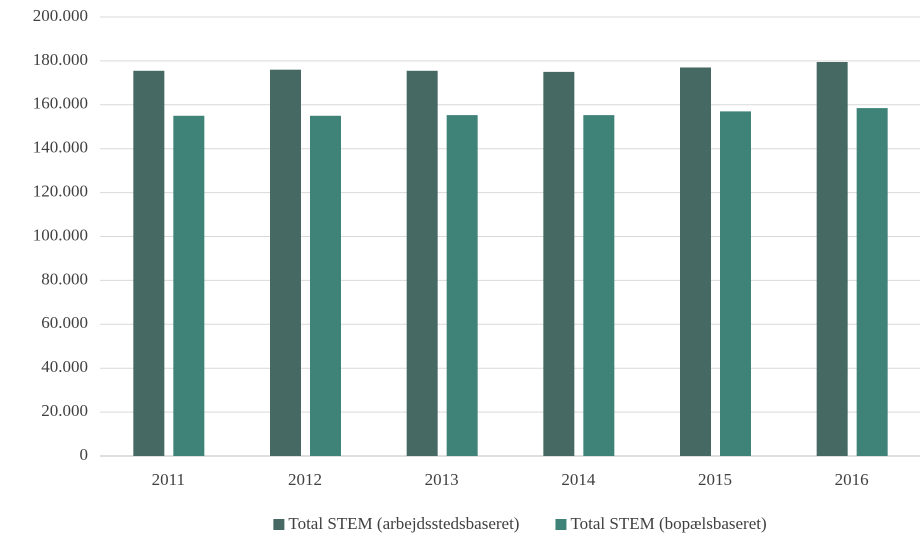 This screenshot has width=920, height=539. What do you see at coordinates (168, 479) in the screenshot?
I see `x-tick-label: 2011` at bounding box center [168, 479].